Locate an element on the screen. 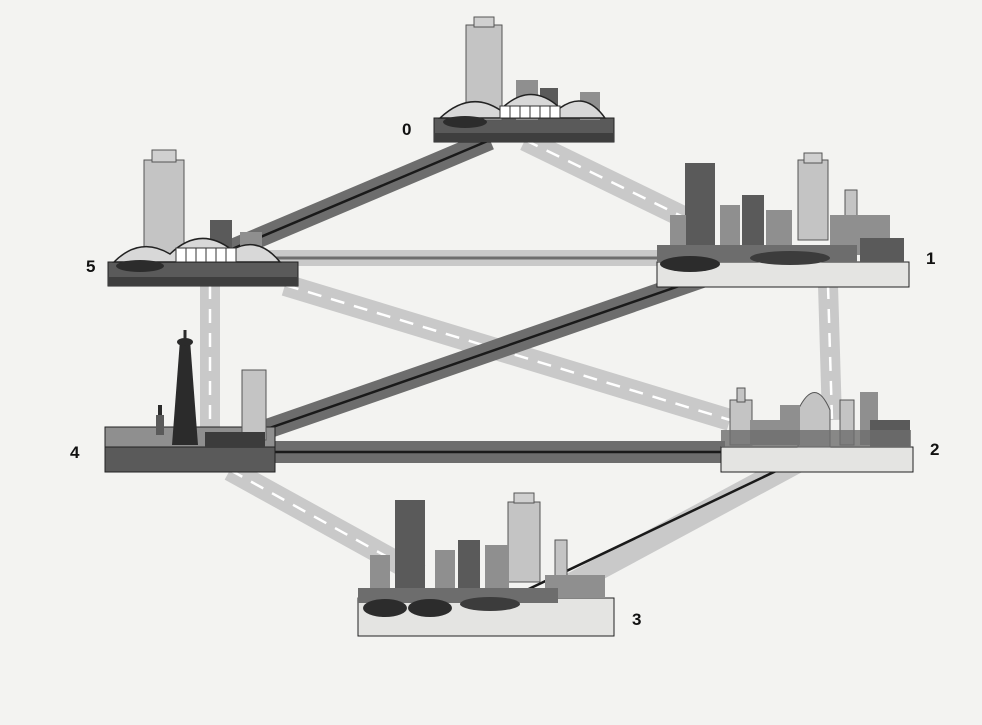  node-label-0: 0 is located at coordinates (406, 129).